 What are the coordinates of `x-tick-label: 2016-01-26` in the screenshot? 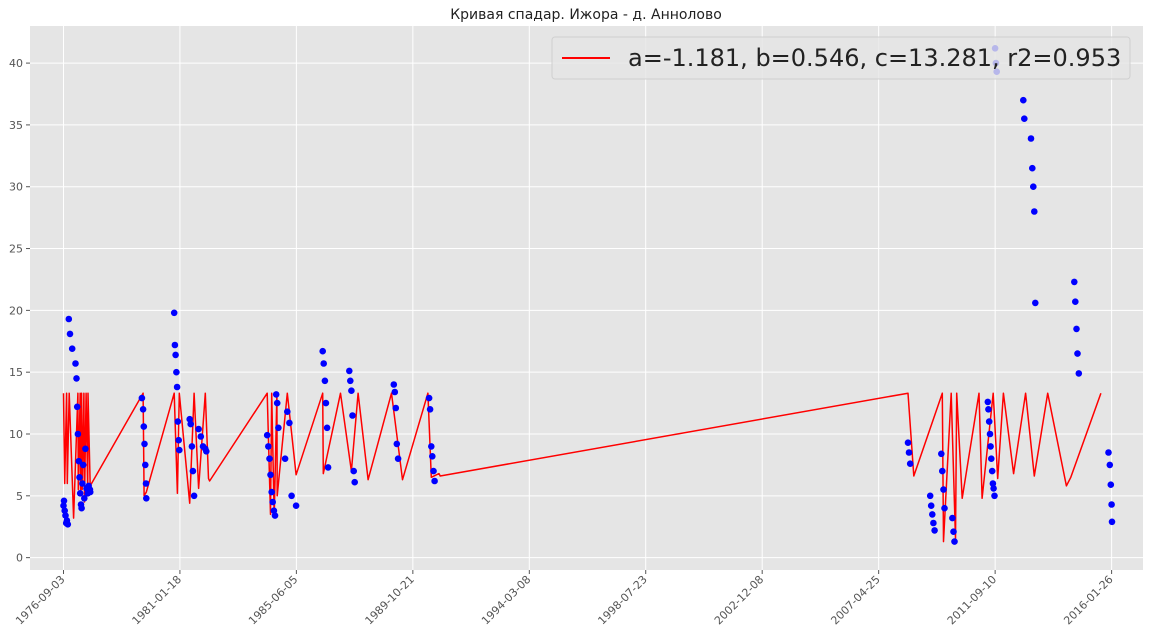 It's located at (1088, 600).